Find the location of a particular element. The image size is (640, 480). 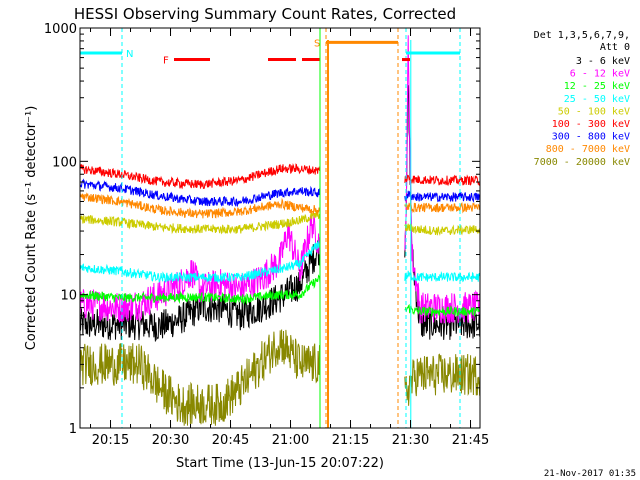

legend-entry-1: 6 - 12 keV is located at coordinates (600, 74).